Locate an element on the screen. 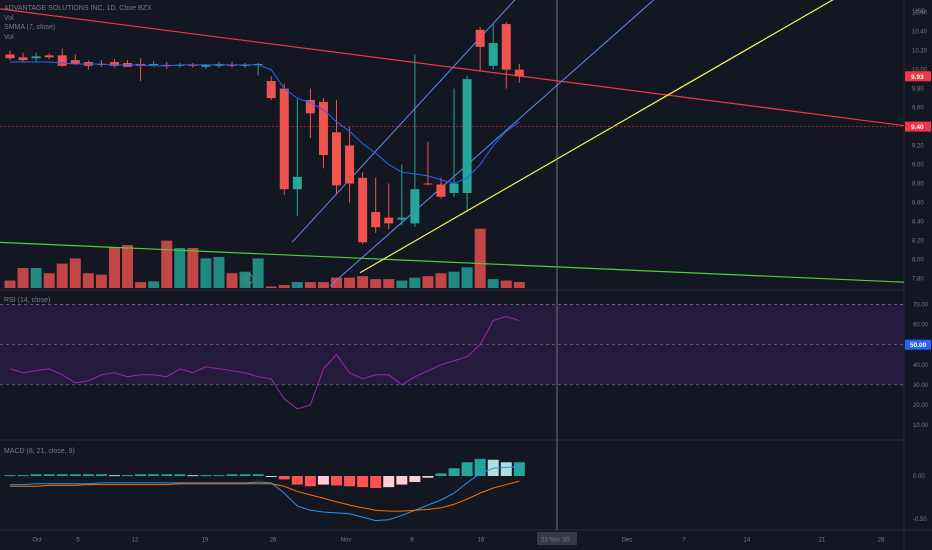 The image size is (932, 550). symbol-title: ADVANTAGE SOLUTIONS INC, 1D, Cboe BZX is located at coordinates (78, 8).